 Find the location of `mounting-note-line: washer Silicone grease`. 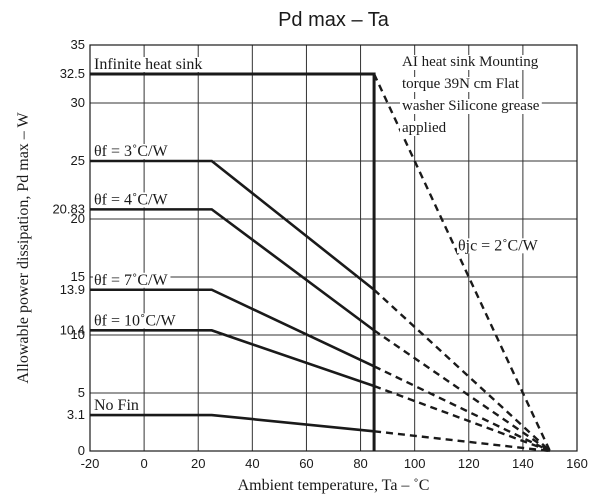

mounting-note-line: washer Silicone grease is located at coordinates (471, 106).